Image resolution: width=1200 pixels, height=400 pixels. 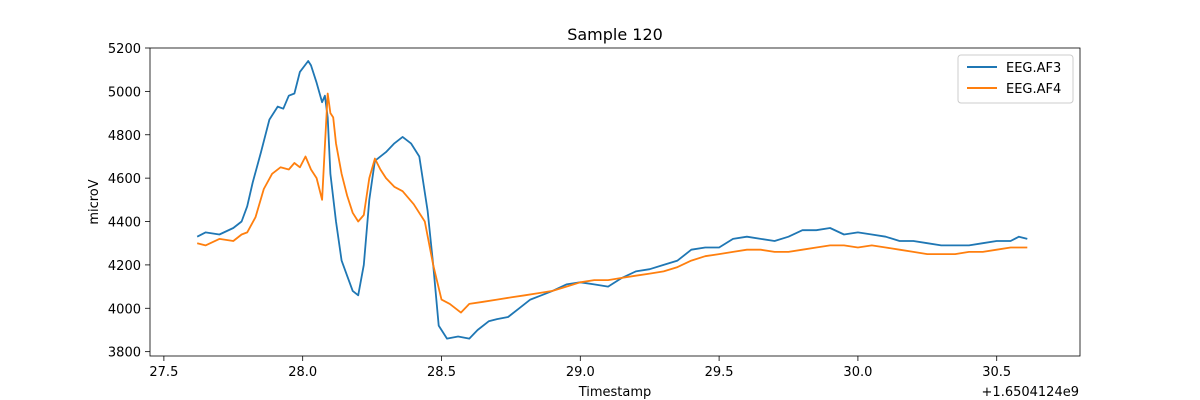 What do you see at coordinates (129, 201) in the screenshot?
I see `y-axis: 3800 4000 4200 4400 4600 4800 5000 5200` at bounding box center [129, 201].